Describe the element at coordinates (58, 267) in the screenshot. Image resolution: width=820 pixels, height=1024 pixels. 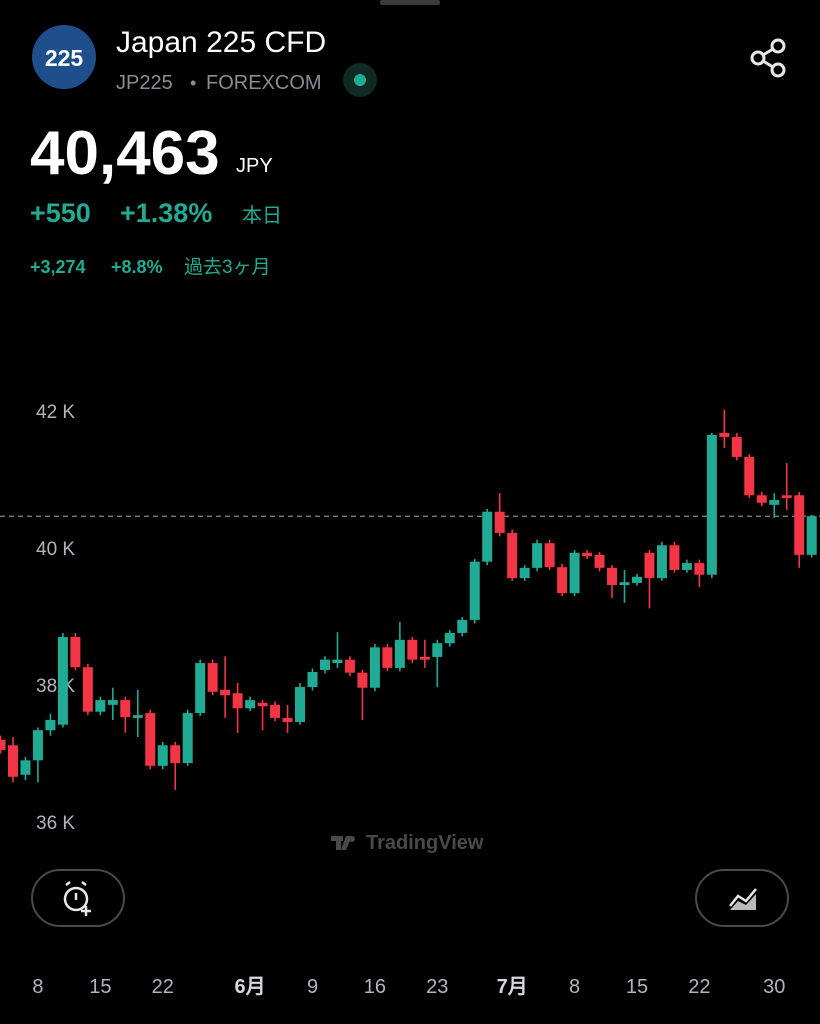
I see `3m-change: +3,274` at that location.